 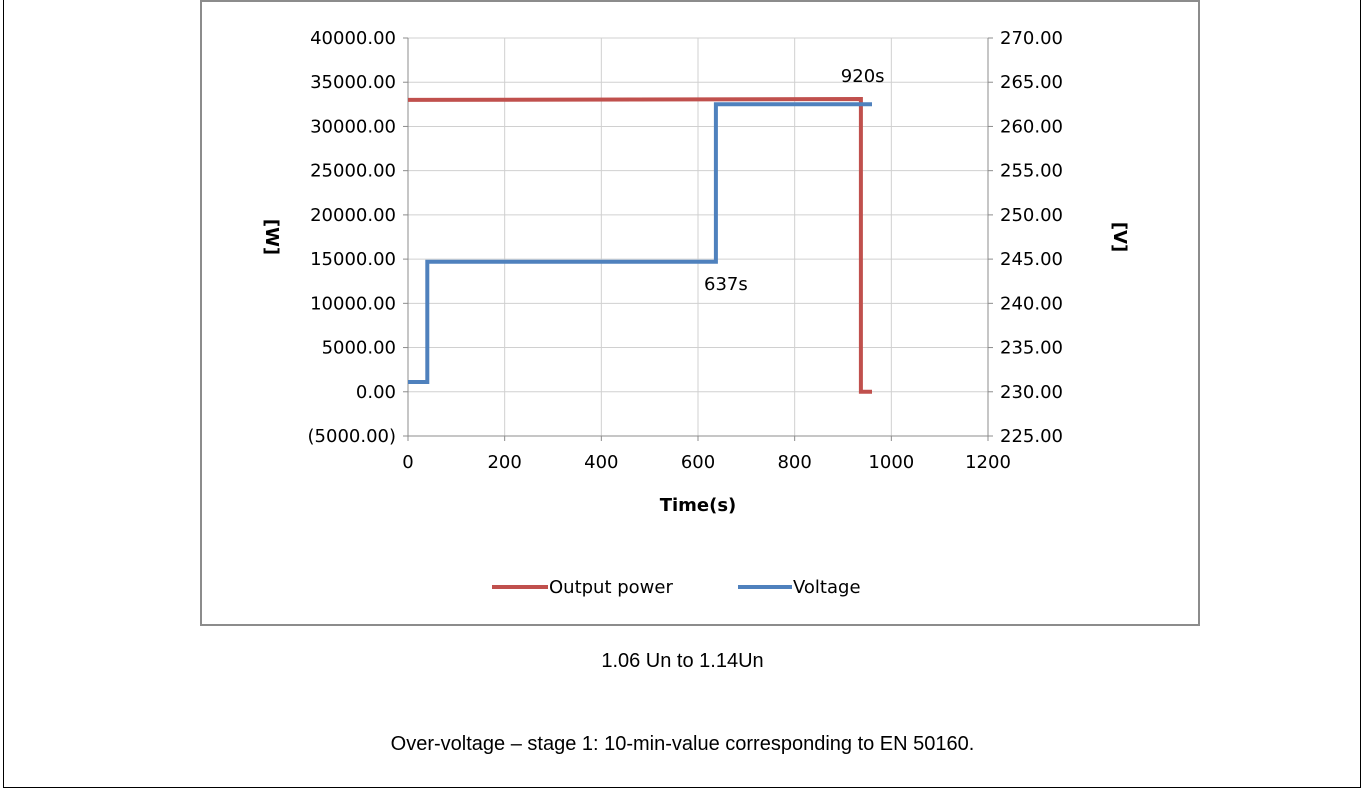 I want to click on series-layer, so click(x=639, y=245).